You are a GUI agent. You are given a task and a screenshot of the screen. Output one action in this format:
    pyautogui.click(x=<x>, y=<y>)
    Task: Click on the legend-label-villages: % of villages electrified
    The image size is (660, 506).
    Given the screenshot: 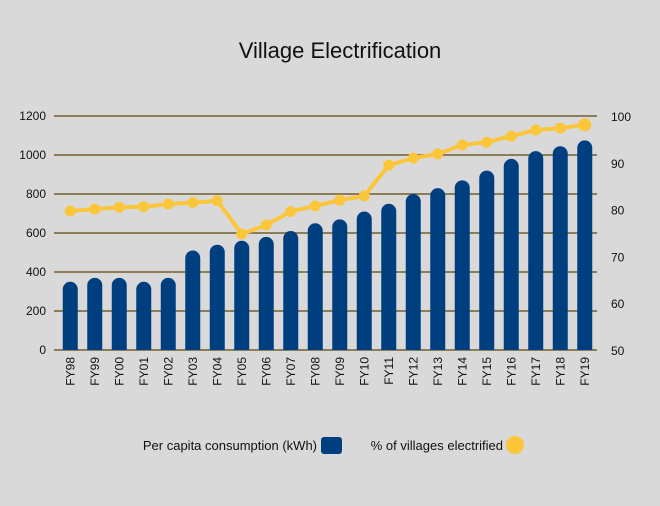 What is the action you would take?
    pyautogui.click(x=437, y=445)
    